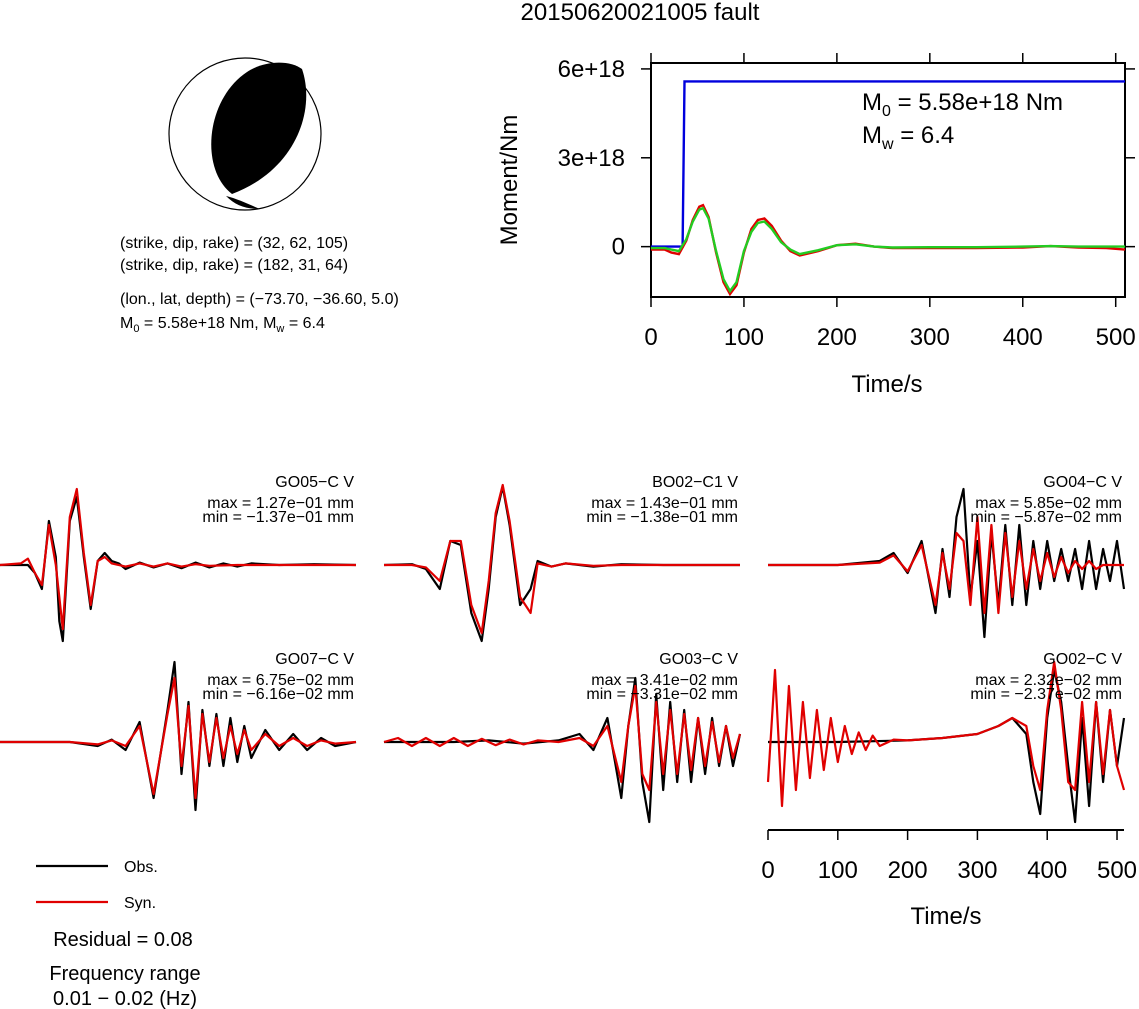 The height and width of the screenshot is (1009, 1139). Describe the element at coordinates (123, 940) in the screenshot. I see `residual-label: Residual = 0.08` at that location.